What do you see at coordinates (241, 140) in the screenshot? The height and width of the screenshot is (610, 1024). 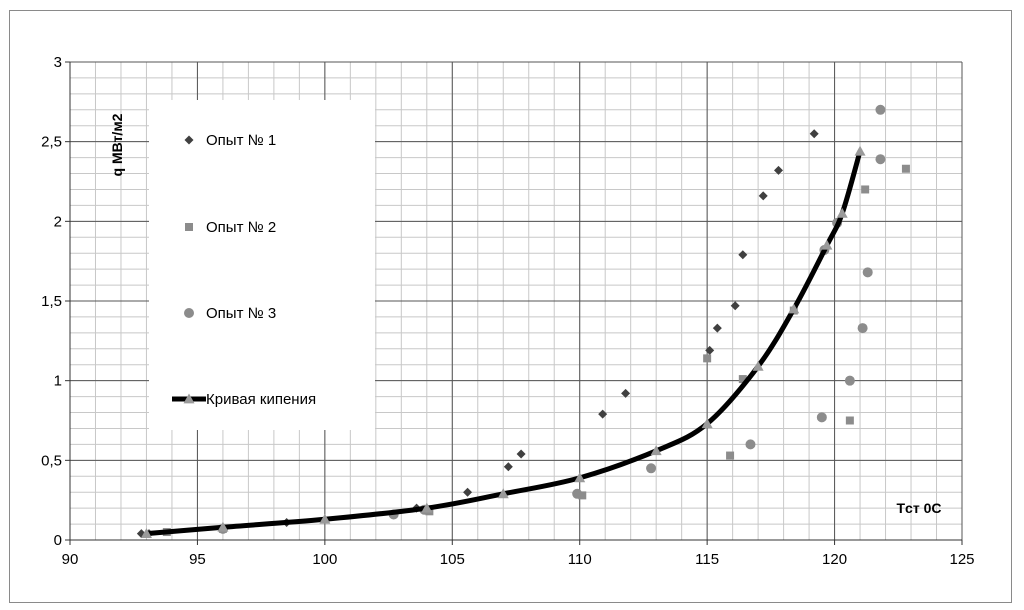 I see `legend-label: Опыт № 1` at bounding box center [241, 140].